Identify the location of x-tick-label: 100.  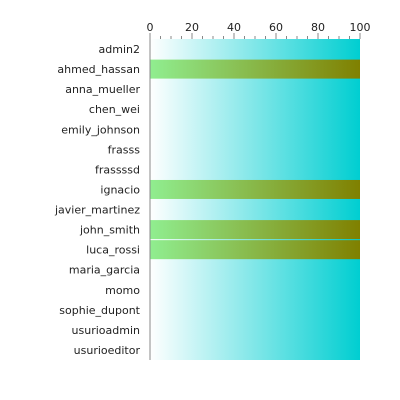
(360, 27).